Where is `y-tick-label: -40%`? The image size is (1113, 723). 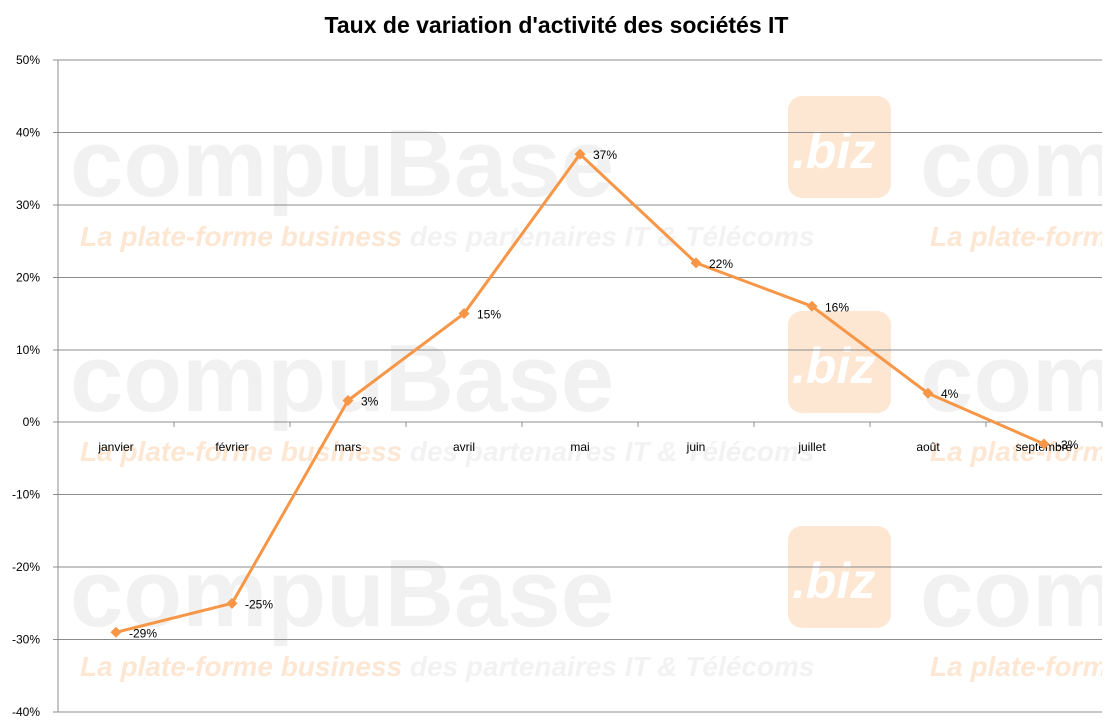 y-tick-label: -40% is located at coordinates (26, 712).